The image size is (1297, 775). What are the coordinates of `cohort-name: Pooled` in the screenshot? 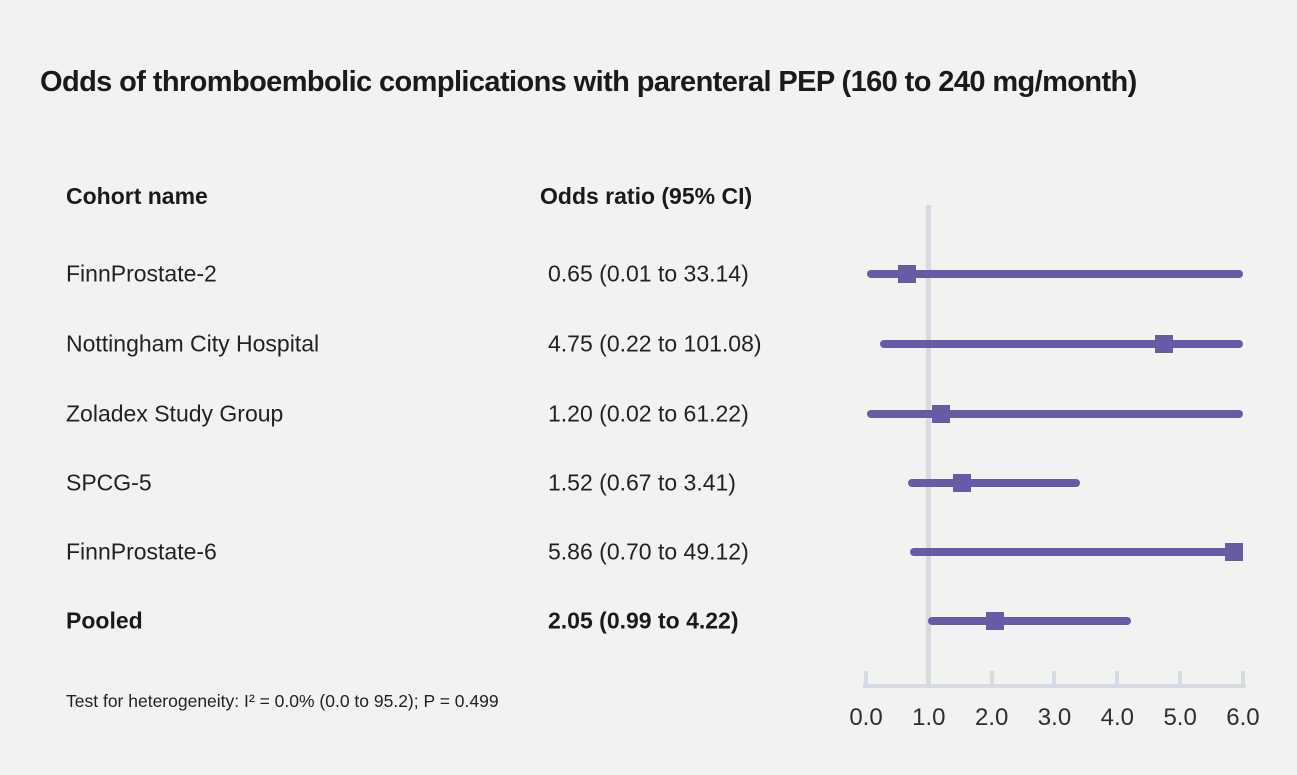 It's located at (104, 620).